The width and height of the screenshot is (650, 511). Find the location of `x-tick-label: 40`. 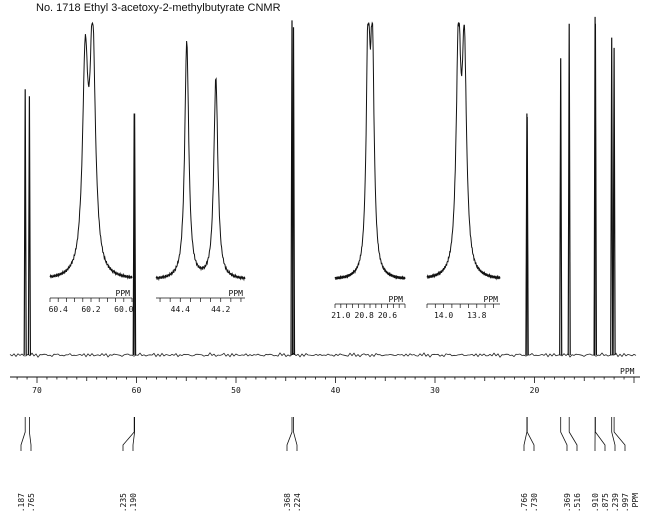

x-tick-label: 40 is located at coordinates (336, 390).